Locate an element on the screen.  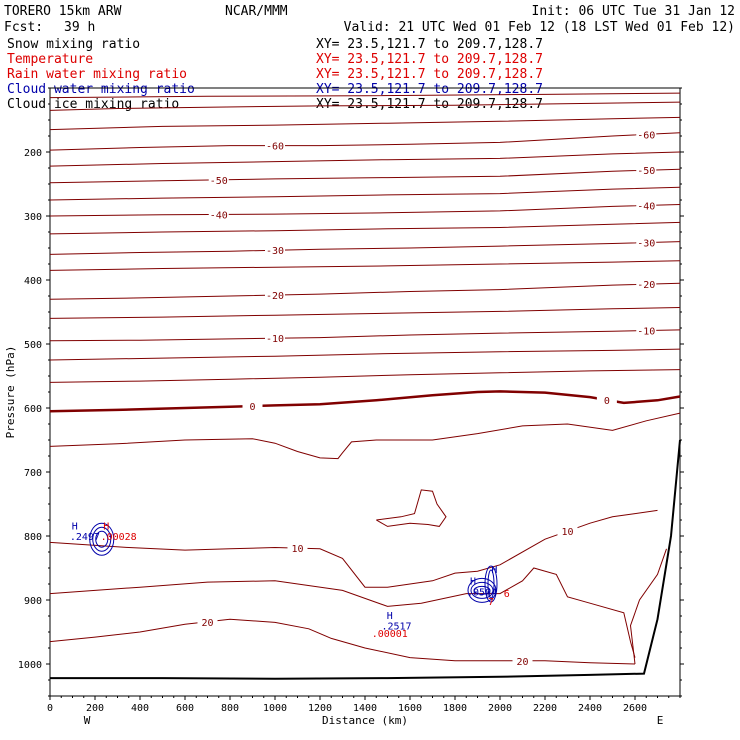
x-tick-label: 200 is located at coordinates (95, 708).